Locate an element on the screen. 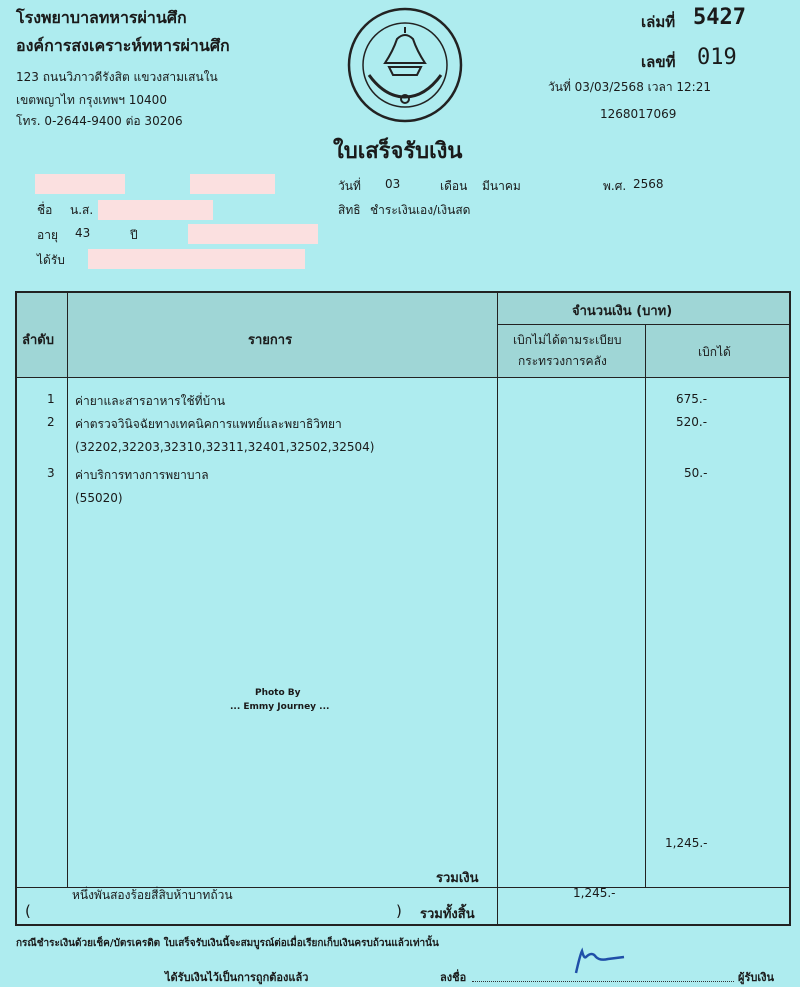 Image resolution: width=800 pixels, height=987 pixels. book-number: 5427 is located at coordinates (719, 17).